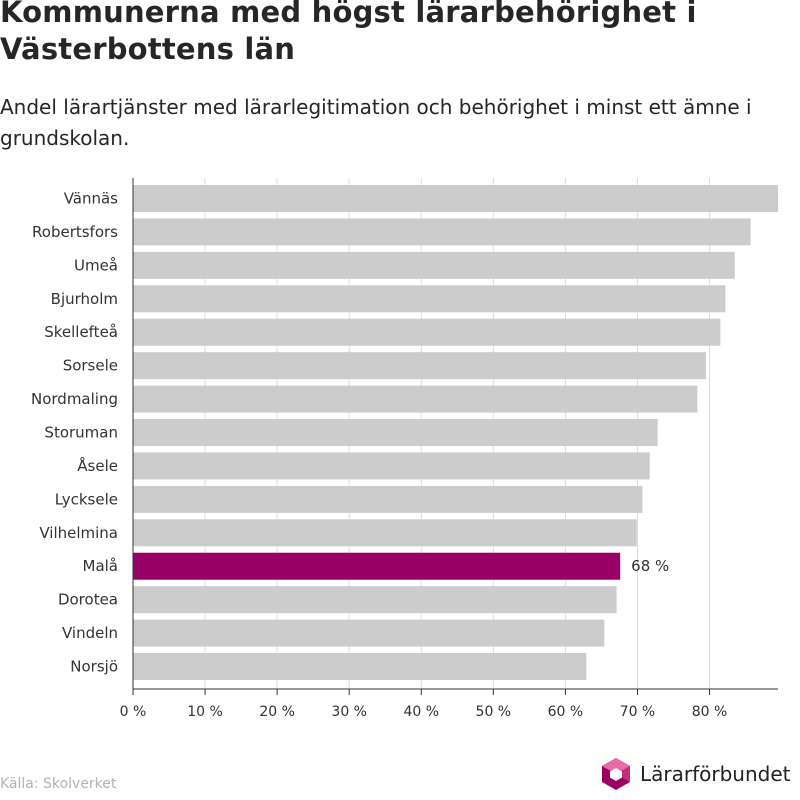 This screenshot has height=800, width=800. What do you see at coordinates (421, 712) in the screenshot?
I see `x-tick-label: 40 %` at bounding box center [421, 712].